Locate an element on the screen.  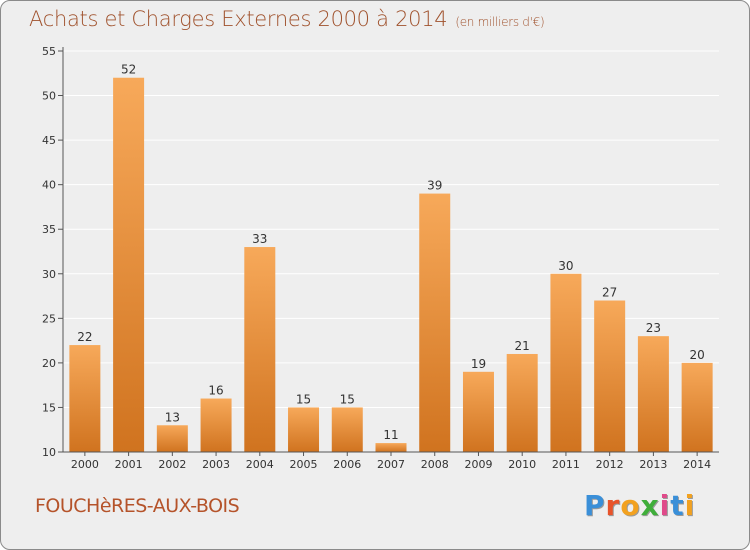
chart-title-text: Achats et Charges Externes 2000 à 2014 is located at coordinates (238, 19).